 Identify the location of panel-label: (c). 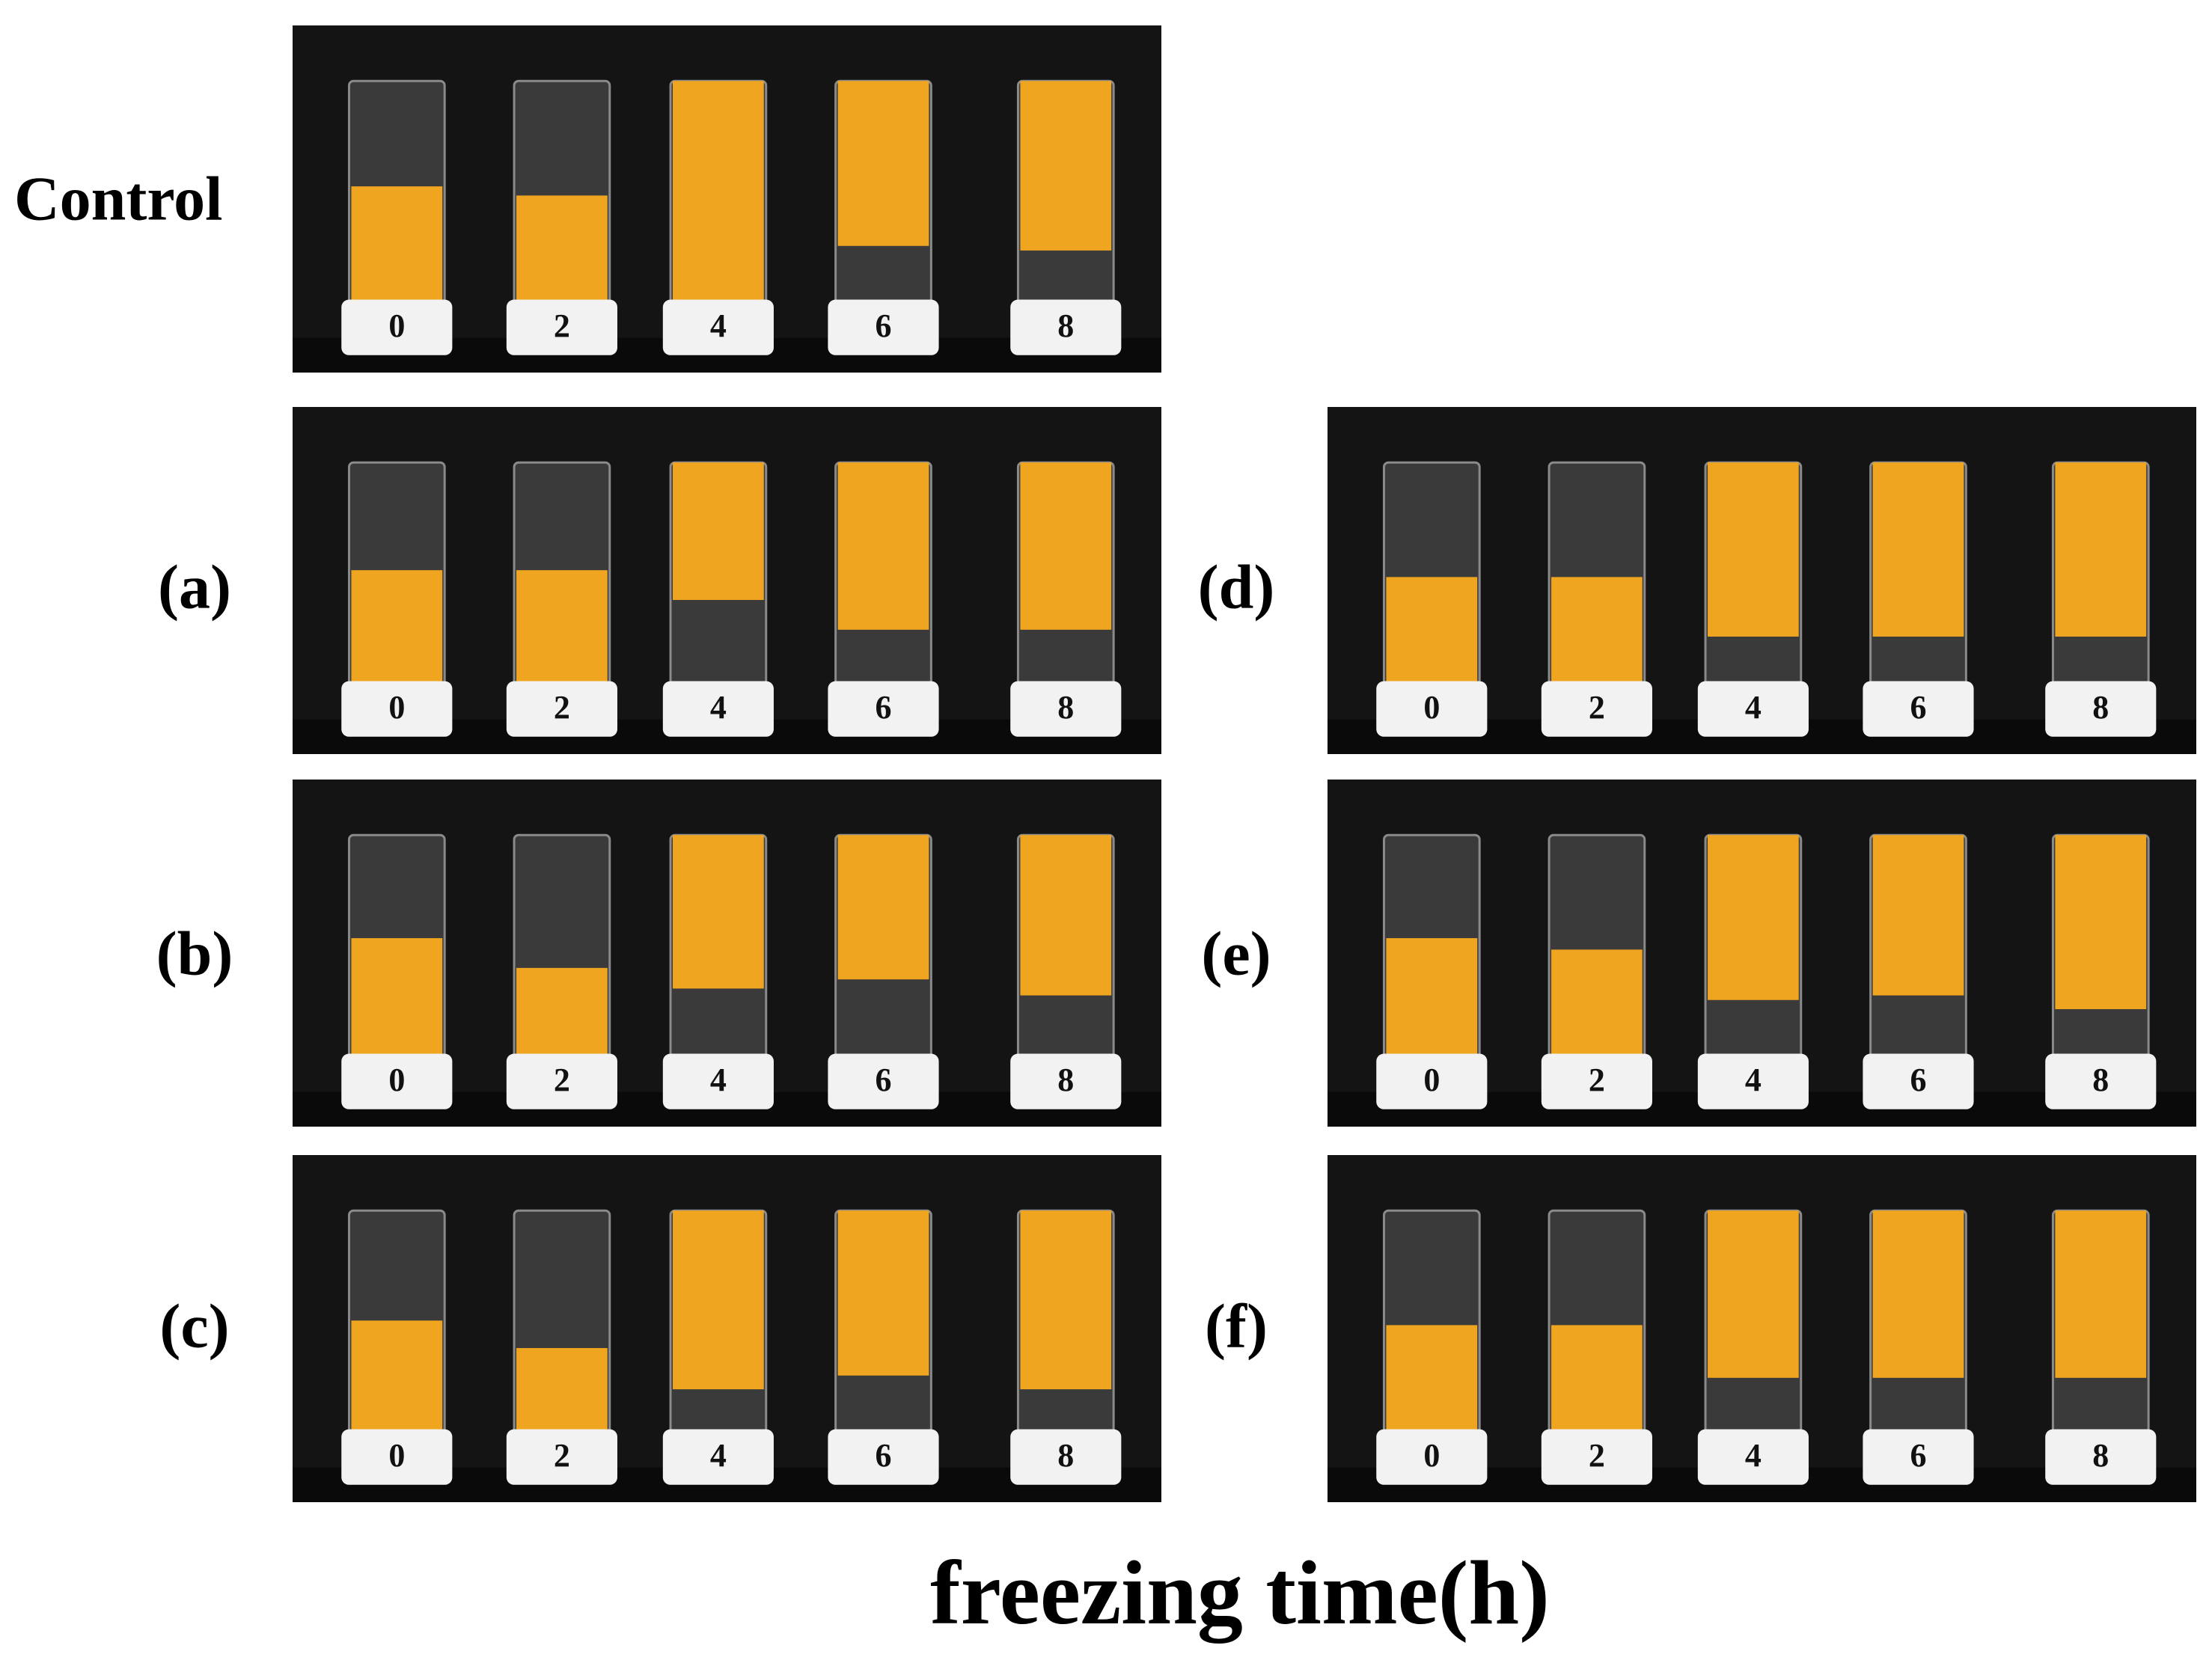
(194, 1326).